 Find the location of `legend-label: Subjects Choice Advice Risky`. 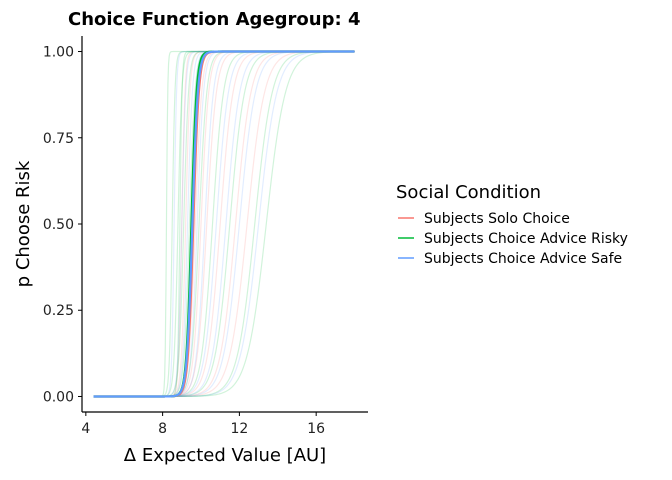

legend-label: Subjects Choice Advice Risky is located at coordinates (526, 239).